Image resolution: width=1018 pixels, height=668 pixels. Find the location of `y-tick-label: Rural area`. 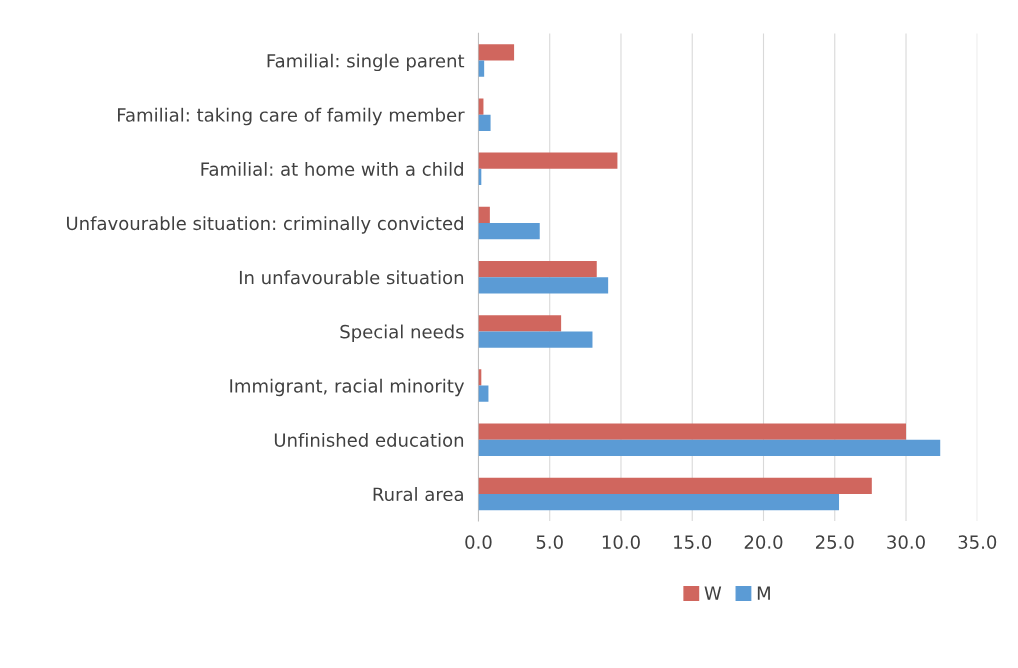

y-tick-label: Rural area is located at coordinates (418, 494).